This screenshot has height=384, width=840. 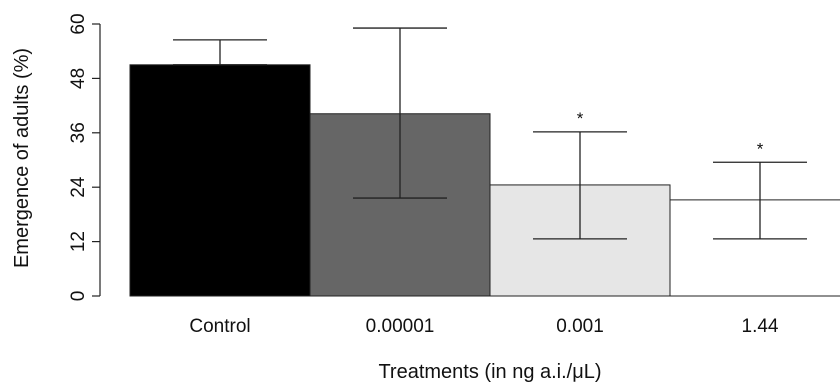 I want to click on x-axis-title: Treatments (in ng a.i./μL), so click(x=489, y=372).